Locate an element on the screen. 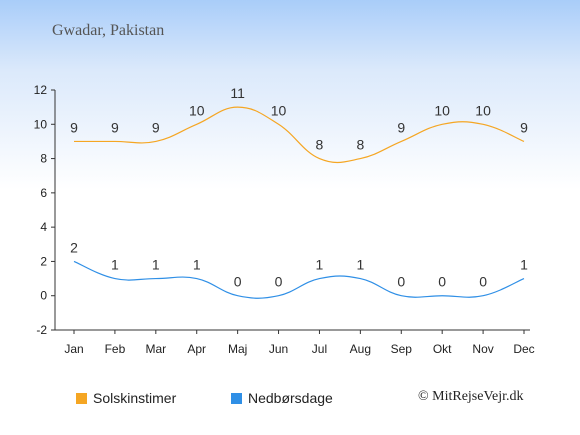 Image resolution: width=580 pixels, height=435 pixels. x-tick-label: Dec is located at coordinates (523, 349).